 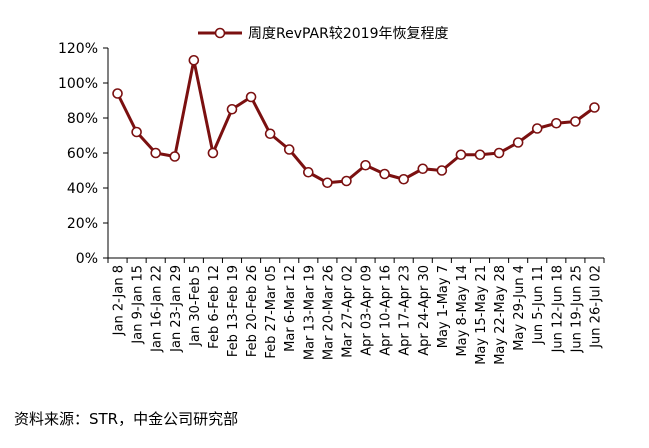 I want to click on x-tick-label: Jun 12-Jun 18, so click(x=557, y=309).